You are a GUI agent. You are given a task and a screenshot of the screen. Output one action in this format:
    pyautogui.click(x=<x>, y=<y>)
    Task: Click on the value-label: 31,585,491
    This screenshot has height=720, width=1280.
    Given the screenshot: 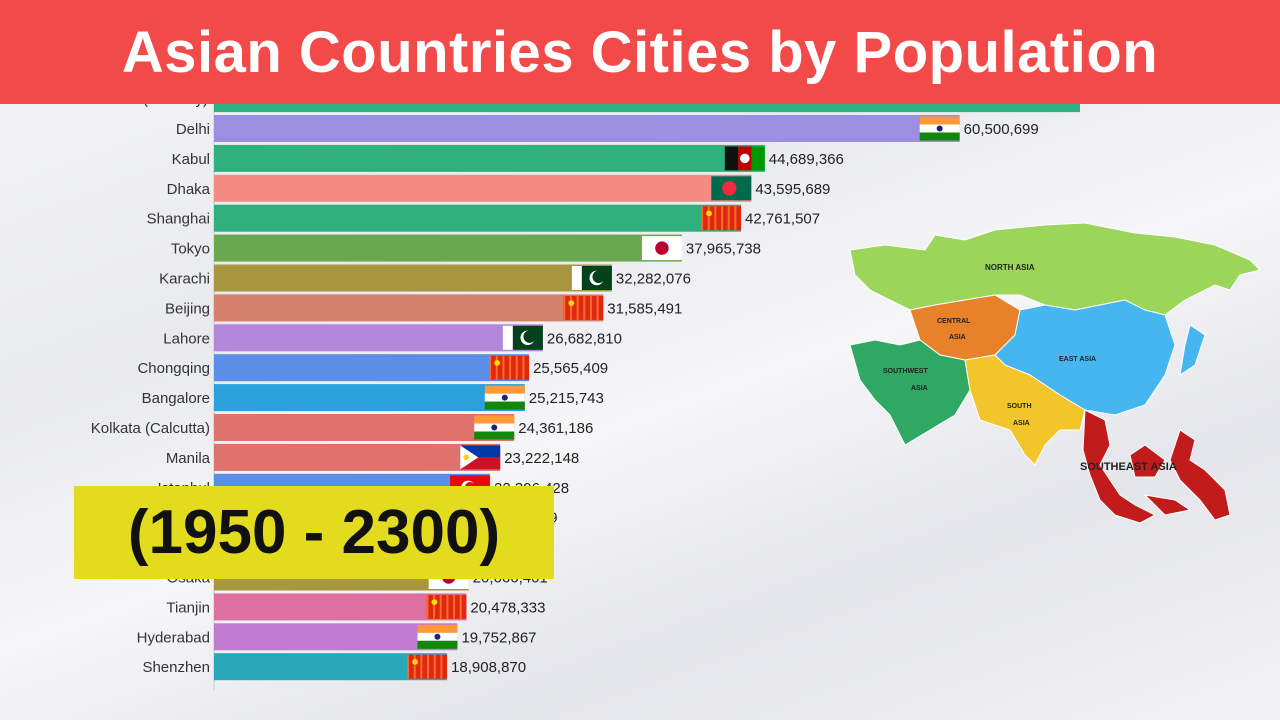 What is the action you would take?
    pyautogui.click(x=644, y=308)
    